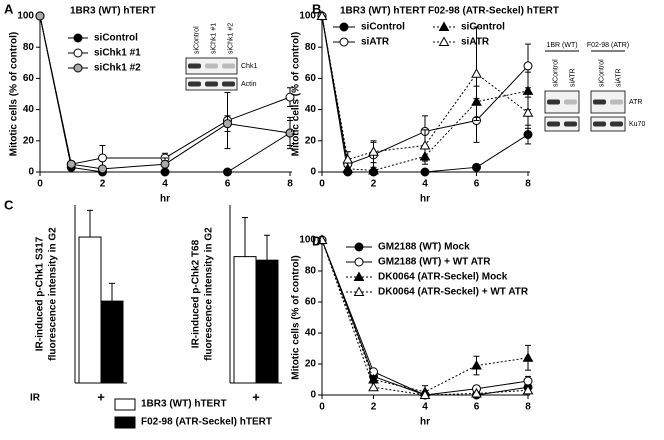 Image resolution: width=664 pixels, height=440 pixels. Describe the element at coordinates (249, 84) in the screenshot. I see `blot-band-label: Actin` at that location.